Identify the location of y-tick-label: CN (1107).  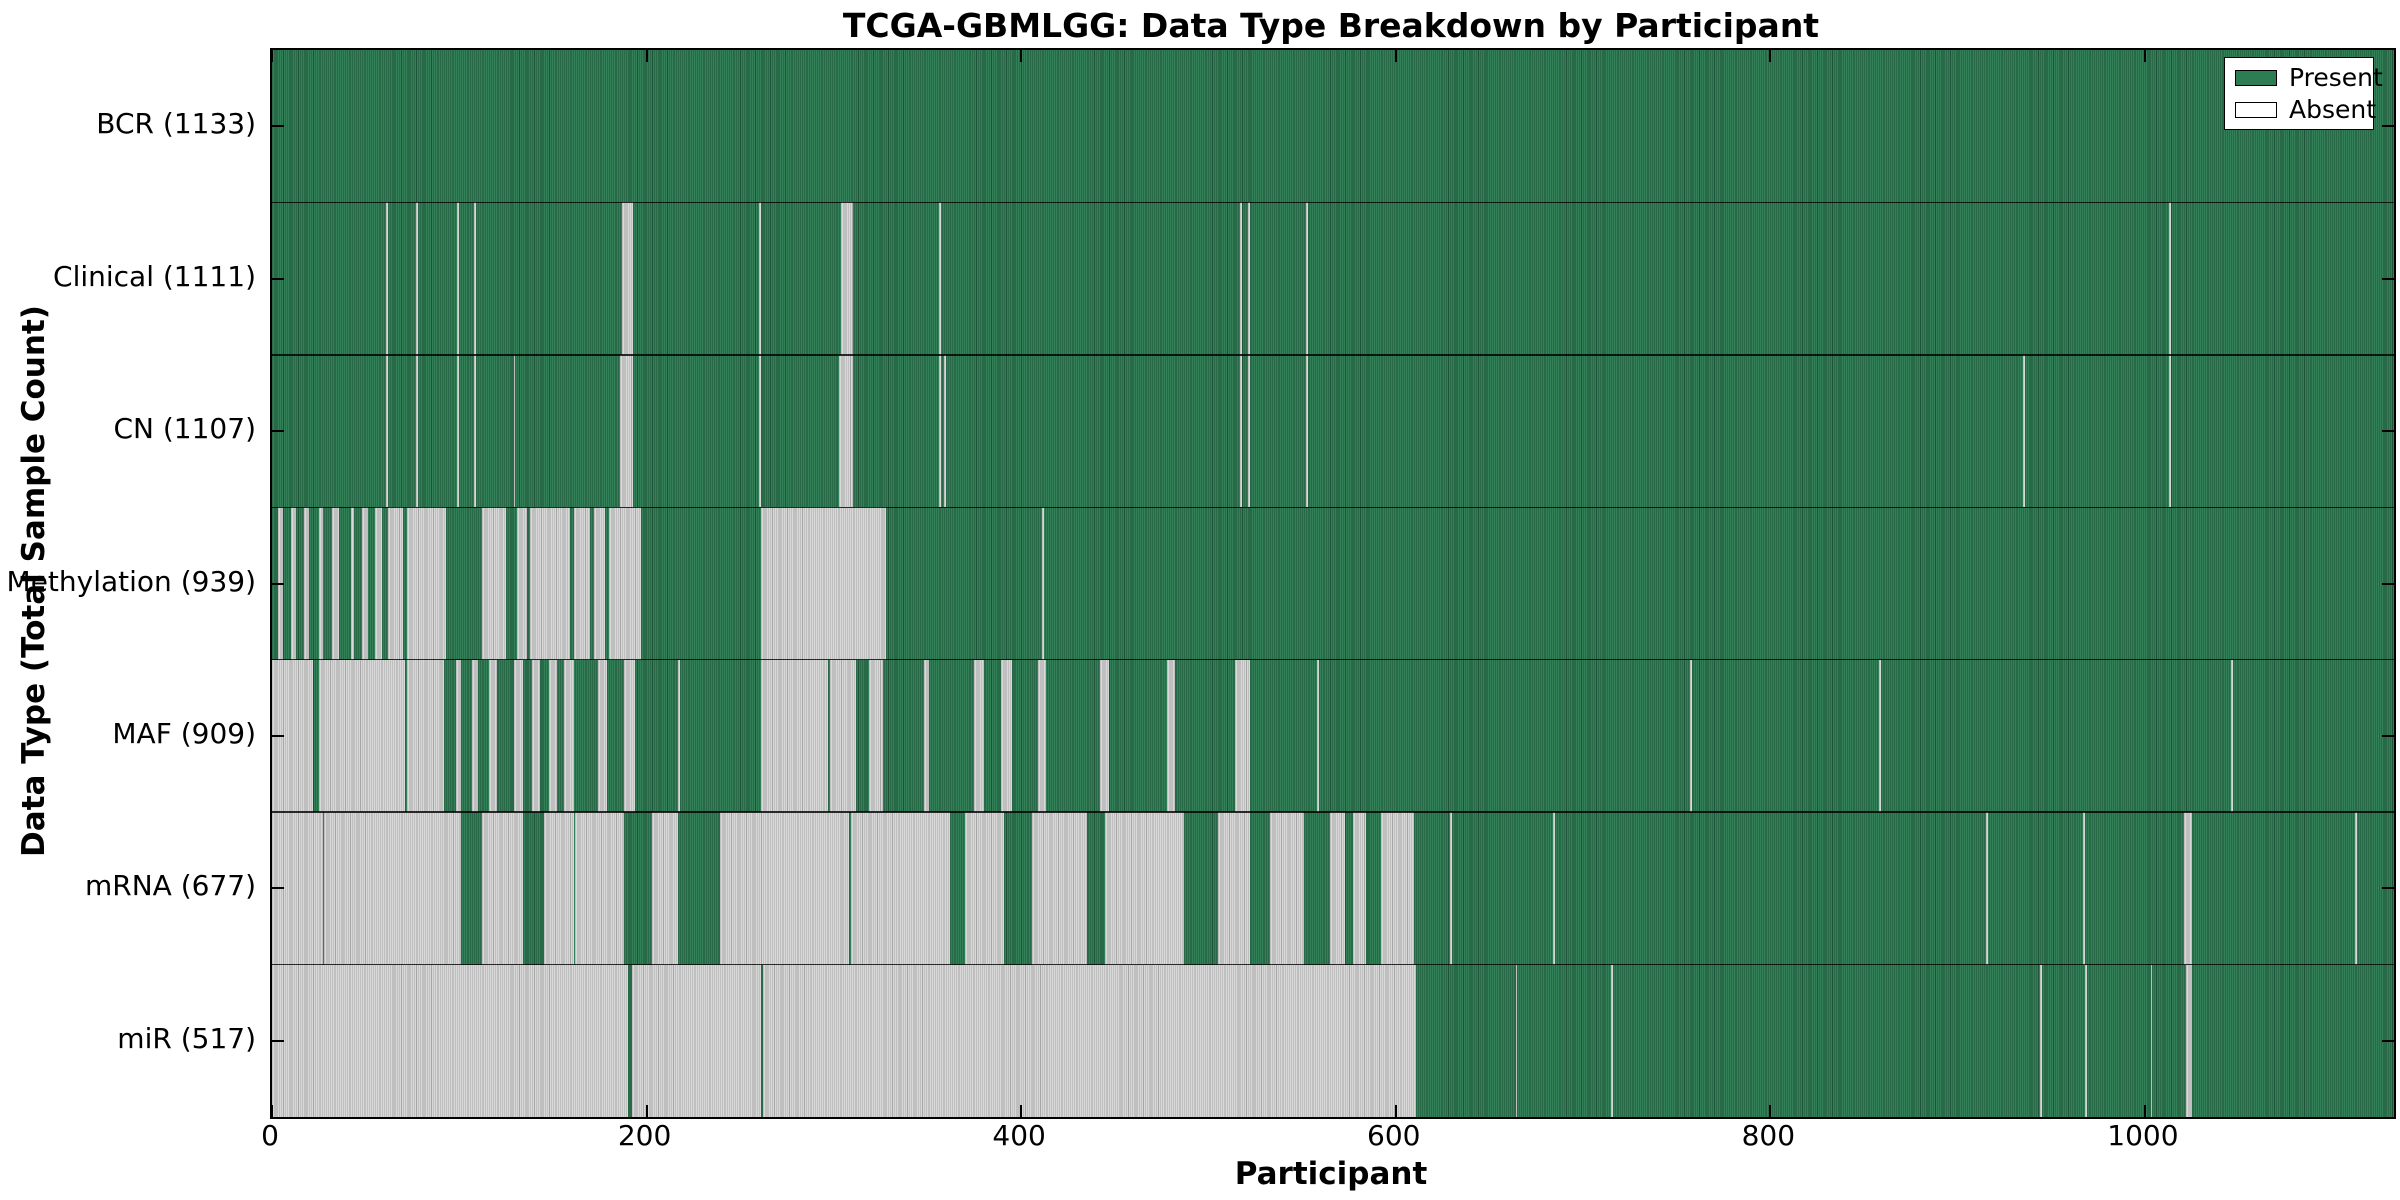
(184, 429).